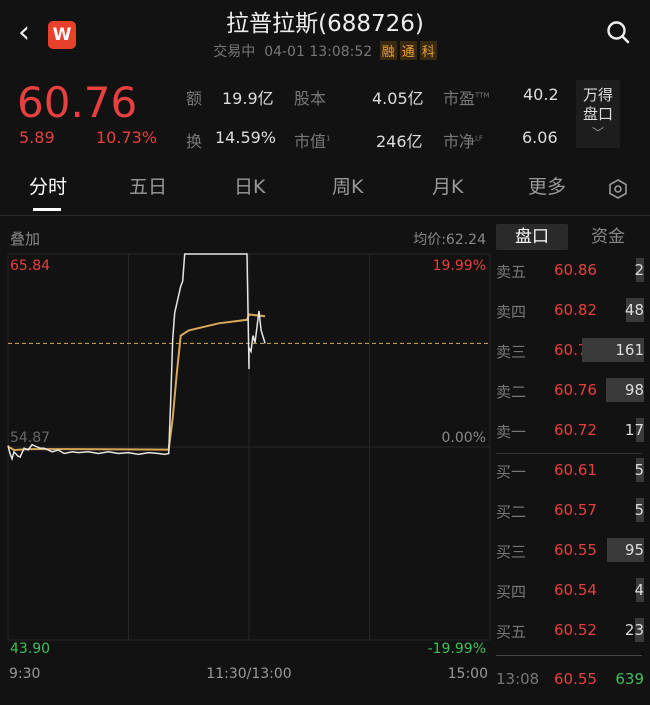 This screenshot has height=705, width=650. What do you see at coordinates (25, 239) in the screenshot?
I see `overlay-label: 叠加` at bounding box center [25, 239].